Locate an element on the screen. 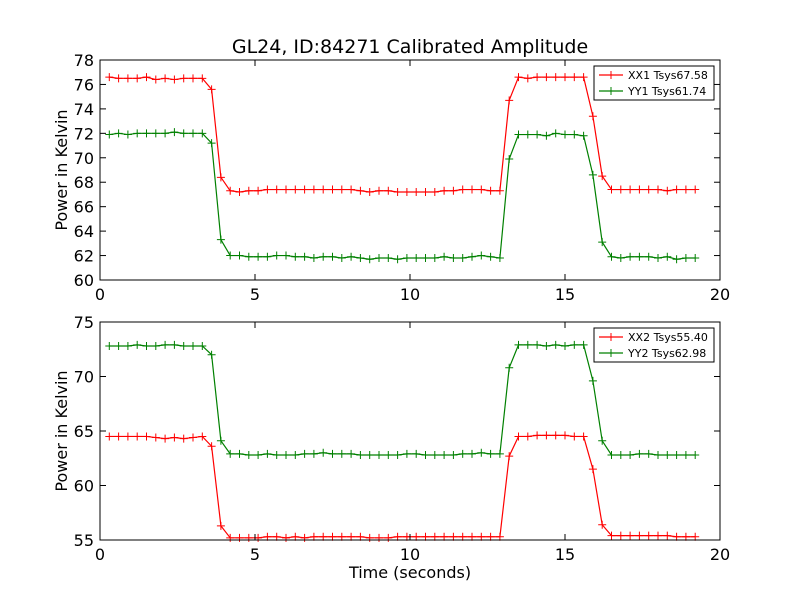  y-tick-label: 66 is located at coordinates (84, 207).